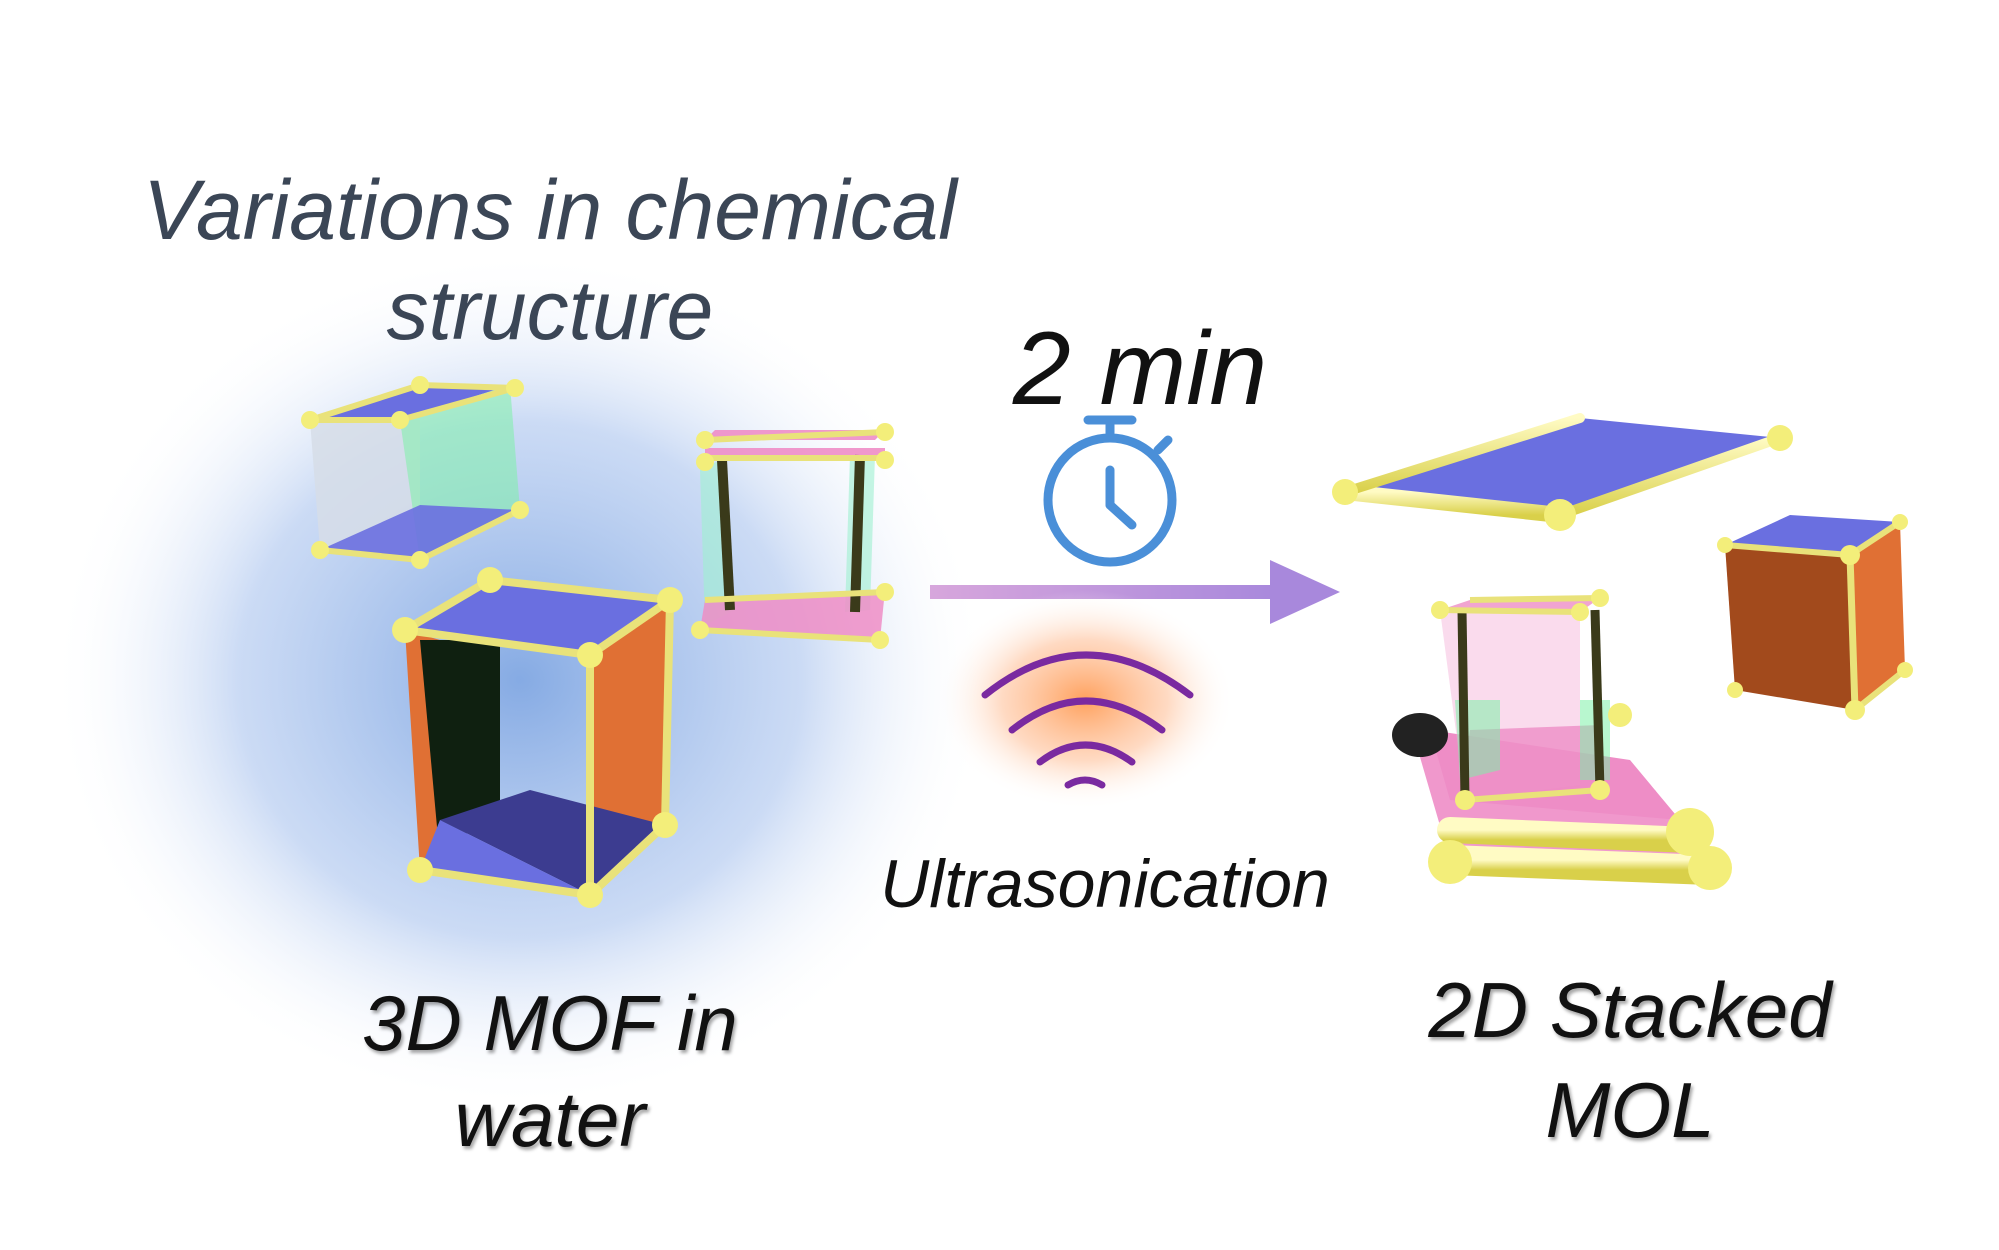 This screenshot has width=1999, height=1250. I want to click on start-state-label: 3D MOF in water, so click(550, 1071).